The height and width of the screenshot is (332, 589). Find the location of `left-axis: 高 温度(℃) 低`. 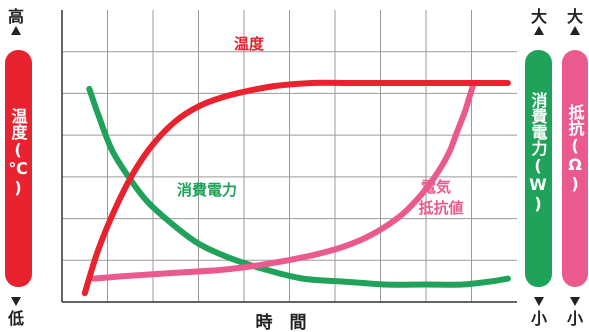

left-axis: 高 温度(℃) 低 is located at coordinates (18, 167).